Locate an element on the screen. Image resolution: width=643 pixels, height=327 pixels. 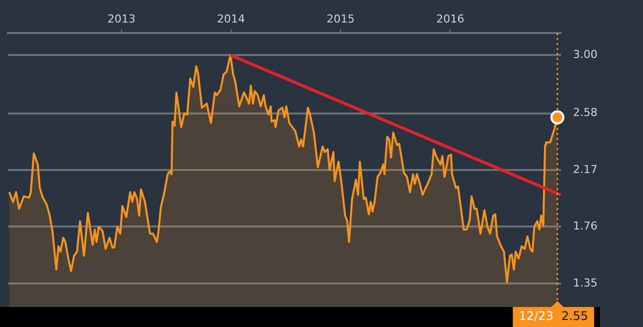
x-tick-label: 2013 is located at coordinates (121, 19).